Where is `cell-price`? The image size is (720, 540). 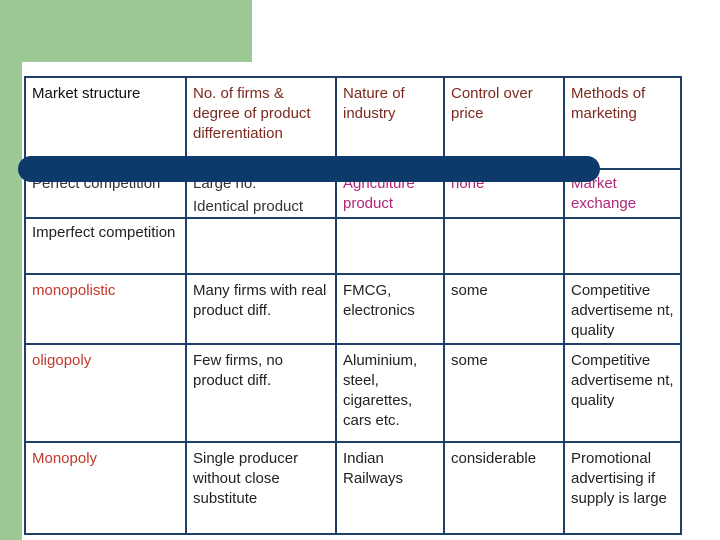
cell-price is located at coordinates (504, 246).